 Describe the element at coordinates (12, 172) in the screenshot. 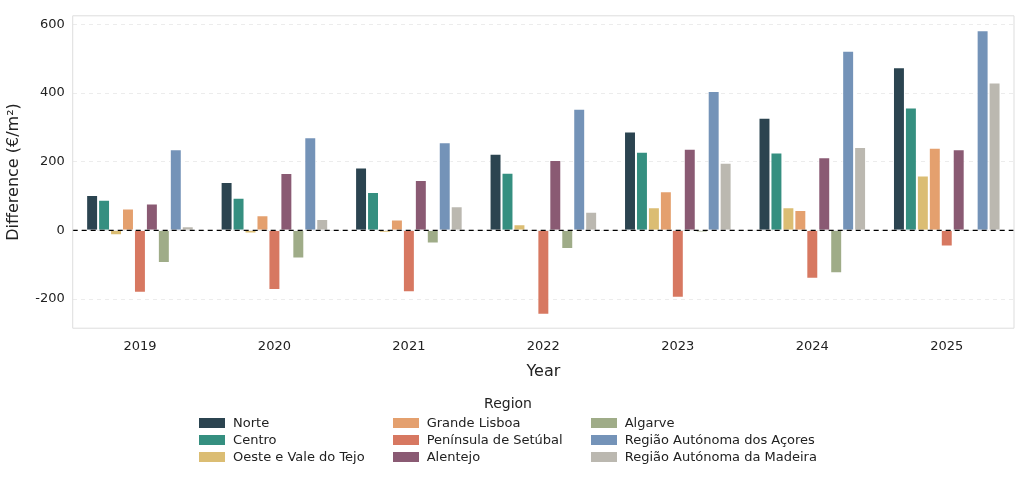

I see `y-axis-title: Difference (€/m²)` at that location.